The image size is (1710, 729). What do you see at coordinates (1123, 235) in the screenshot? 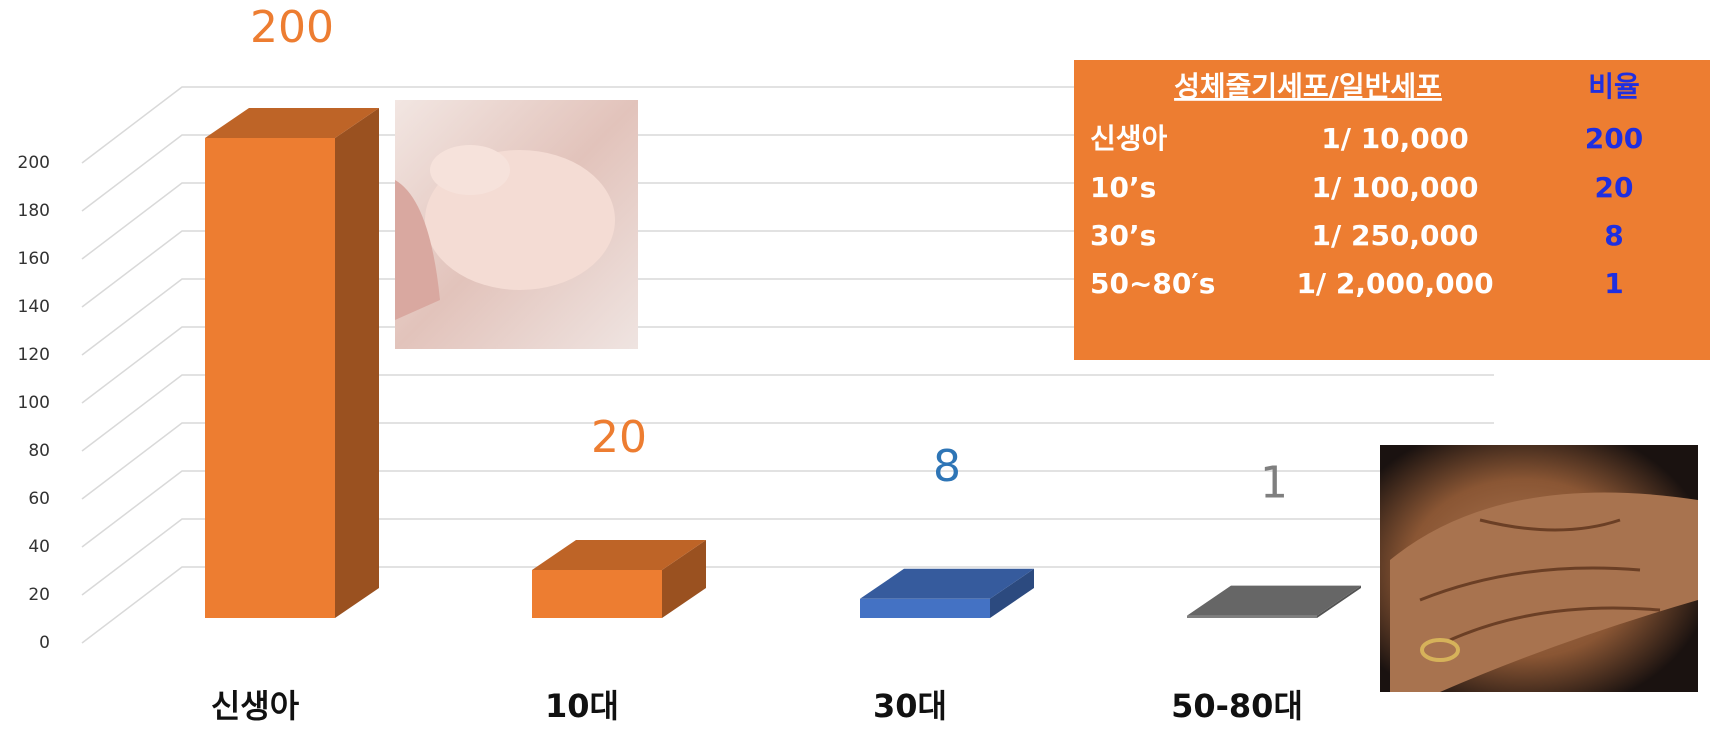
I see `table-cell: 30’s` at bounding box center [1123, 235].